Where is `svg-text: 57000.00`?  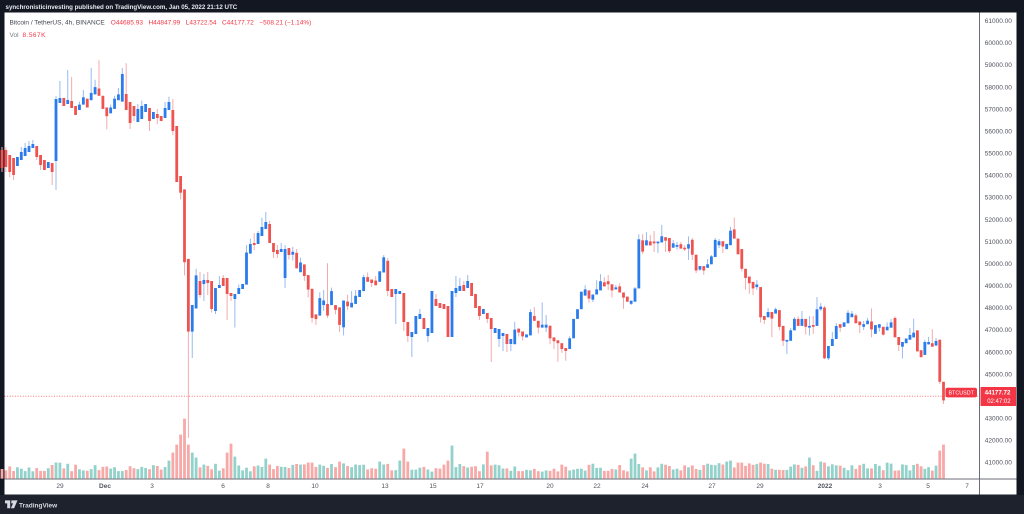
svg-text: 57000.00 is located at coordinates (998, 109).